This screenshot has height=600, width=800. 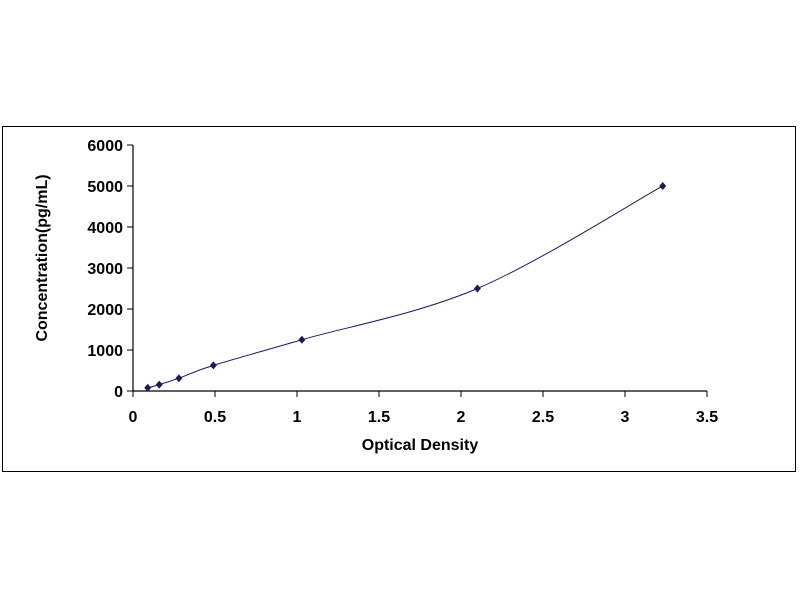 I want to click on y-tick-label: 6000, so click(x=105, y=146).